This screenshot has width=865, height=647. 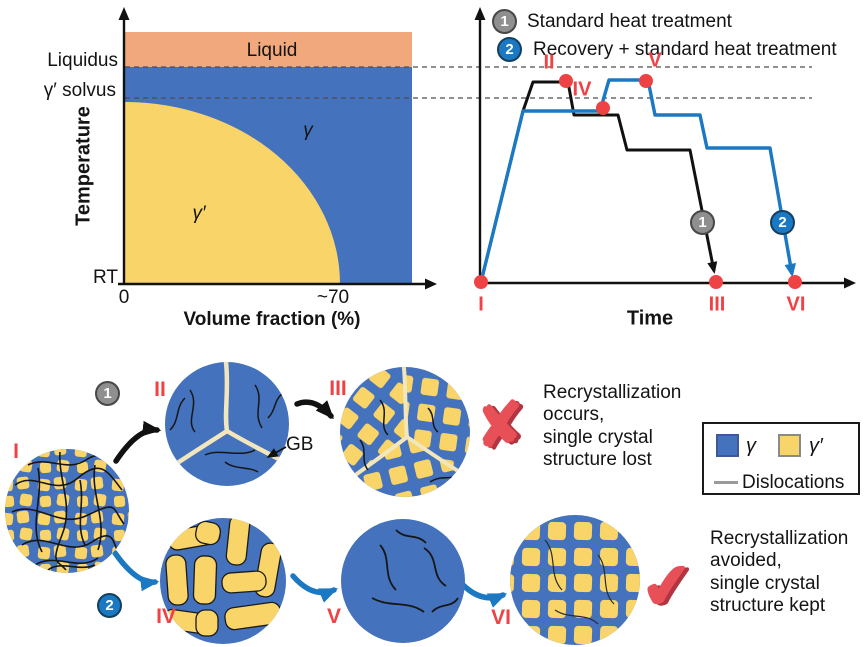 What do you see at coordinates (82, 60) in the screenshot?
I see `liquidus-tick-label: Liquidus` at bounding box center [82, 60].